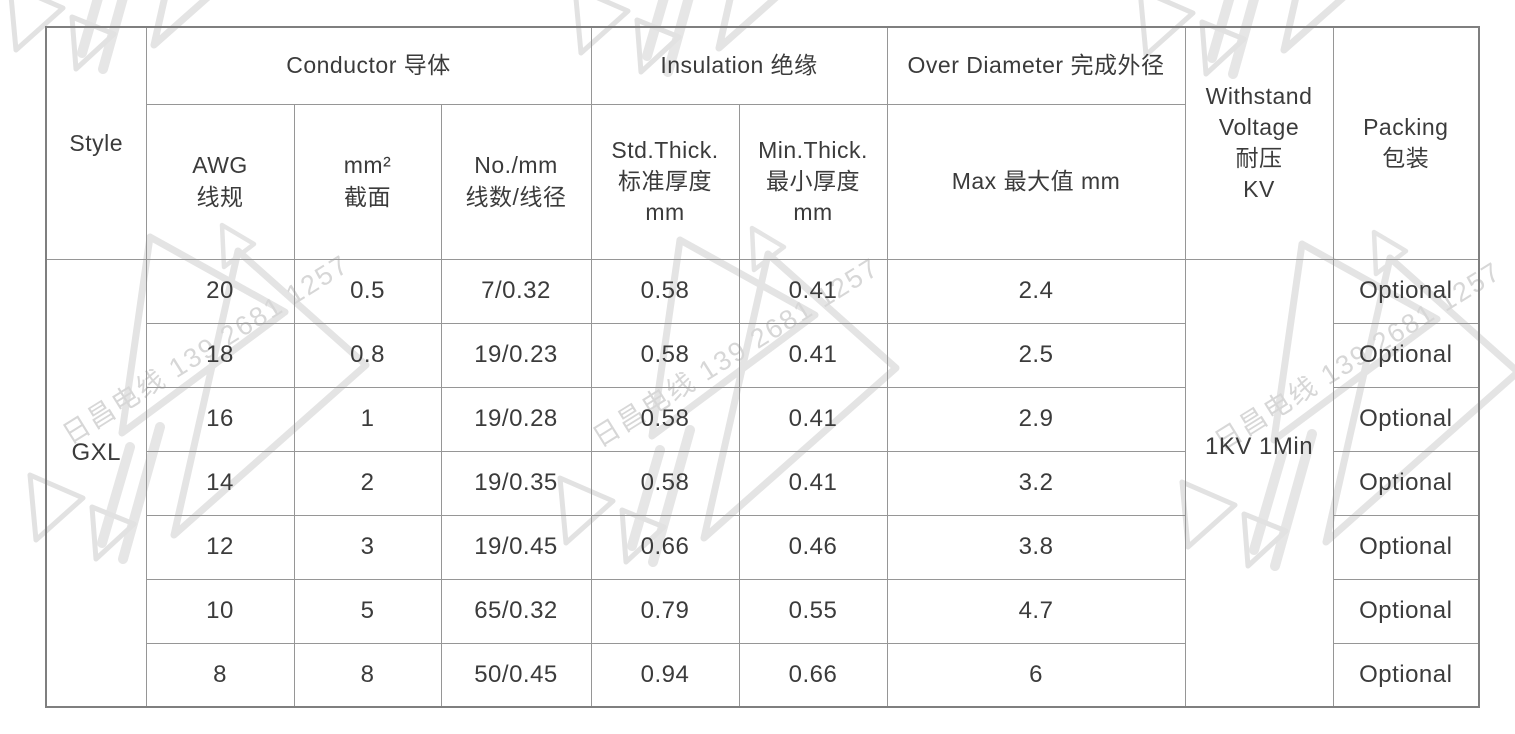  Describe the element at coordinates (813, 355) in the screenshot. I see `cell-r1-min: 0.41` at that location.